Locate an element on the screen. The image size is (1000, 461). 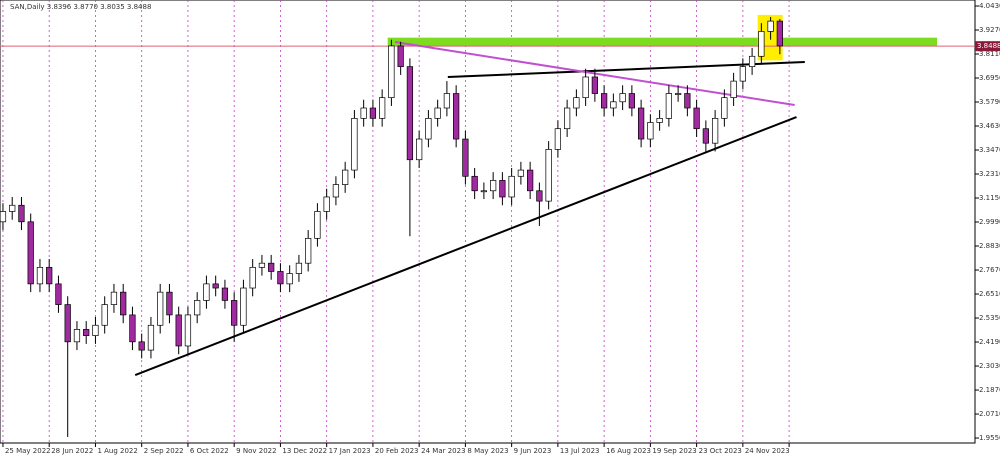
y-tick-label: 3.4630 is located at coordinates (989, 126).